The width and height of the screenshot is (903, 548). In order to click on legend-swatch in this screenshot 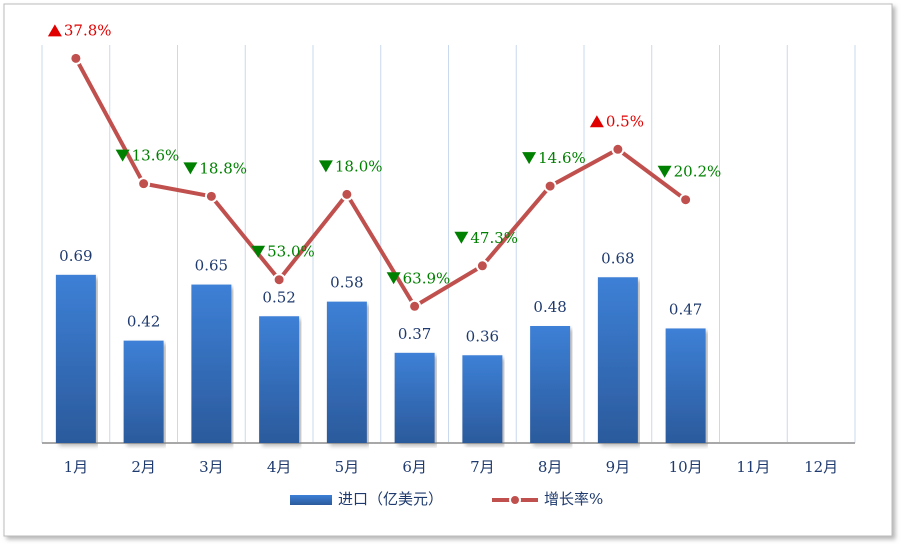, I will do `click(311, 500)`.